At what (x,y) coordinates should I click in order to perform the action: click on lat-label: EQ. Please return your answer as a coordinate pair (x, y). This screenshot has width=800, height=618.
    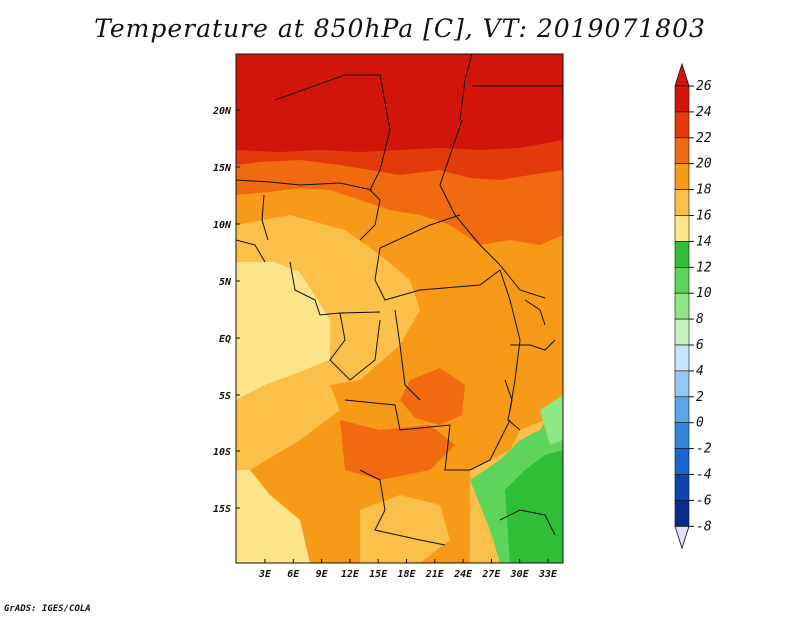
    Looking at the image, I should click on (225, 339).